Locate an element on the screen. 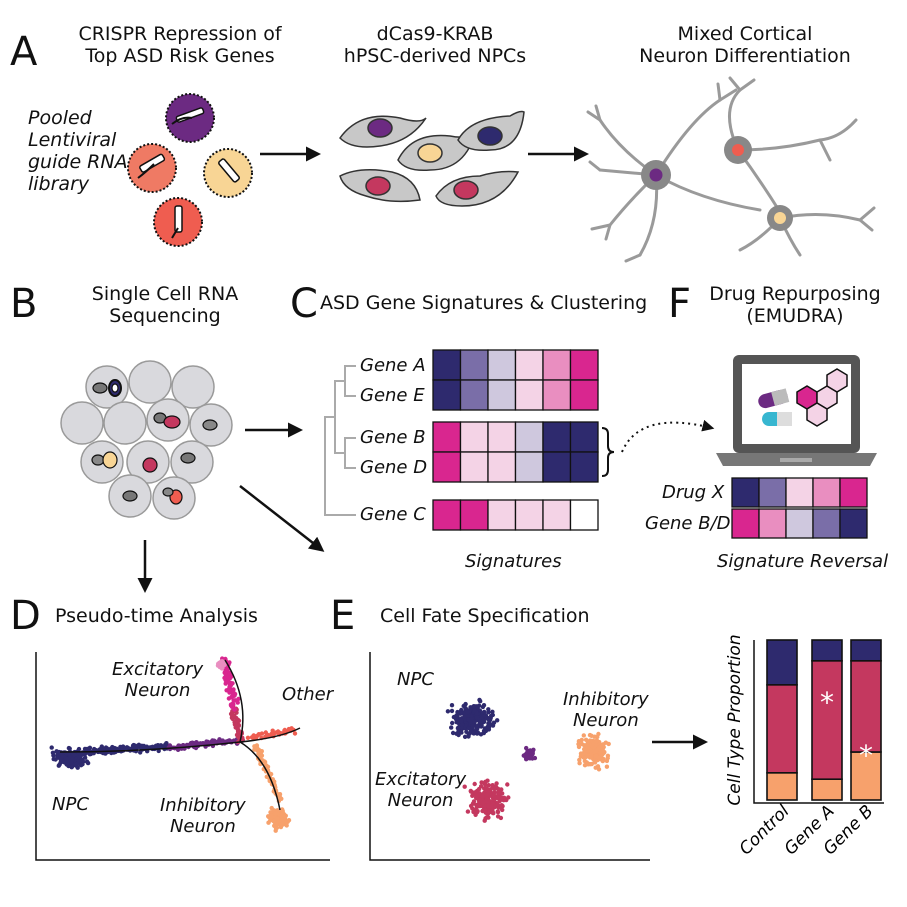 The height and width of the screenshot is (907, 907). cf-excitatory-label: Excitatory Neuron is located at coordinates (421, 790).